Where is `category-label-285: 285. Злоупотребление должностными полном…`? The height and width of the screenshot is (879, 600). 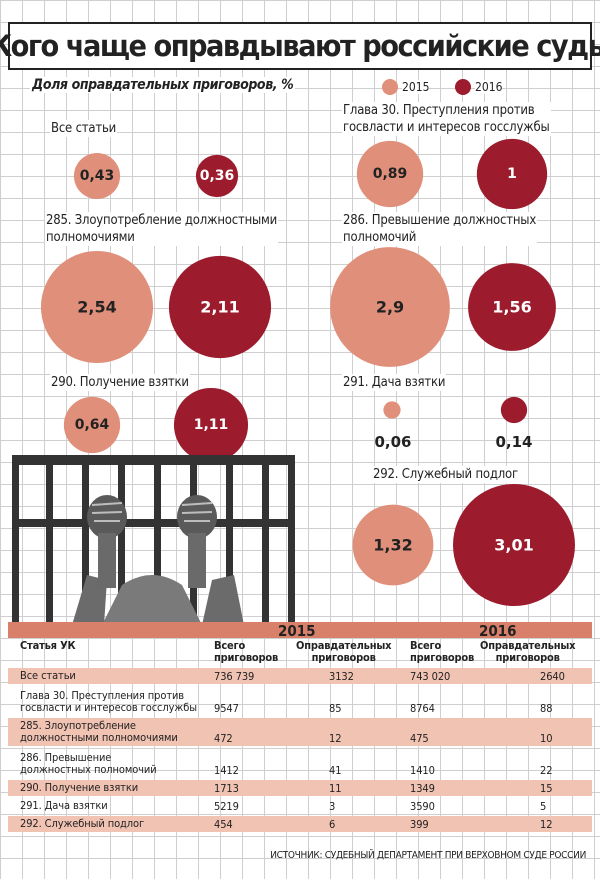
category-label-285: 285. Злоупотребление должностными полном… is located at coordinates (162, 229).